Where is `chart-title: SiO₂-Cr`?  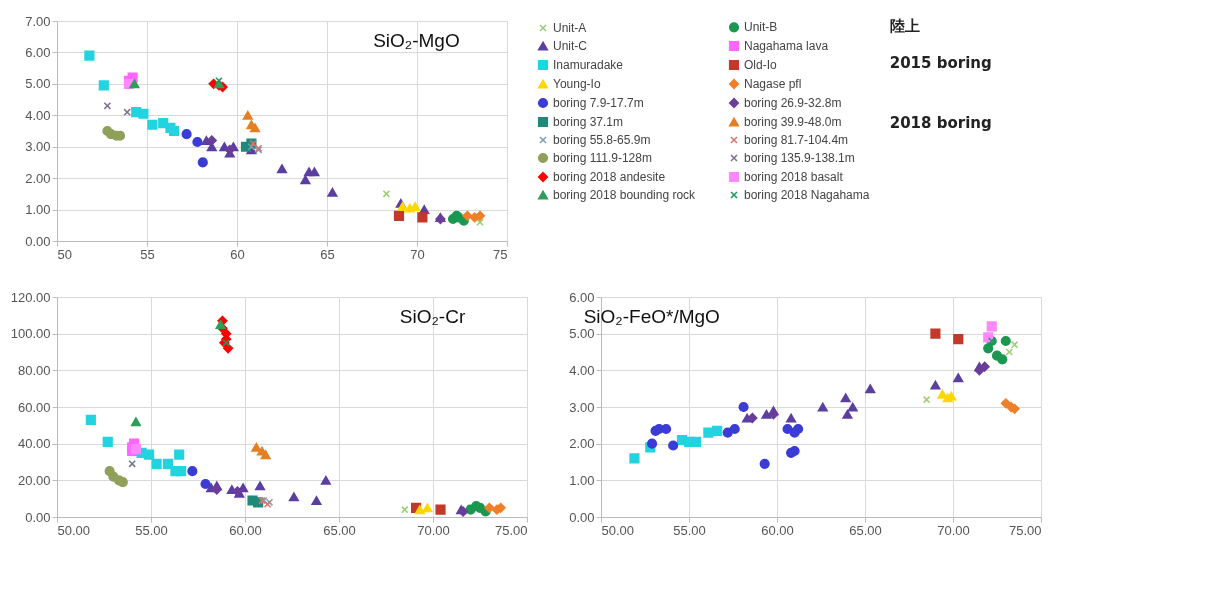 chart-title: SiO₂-Cr is located at coordinates (432, 316).